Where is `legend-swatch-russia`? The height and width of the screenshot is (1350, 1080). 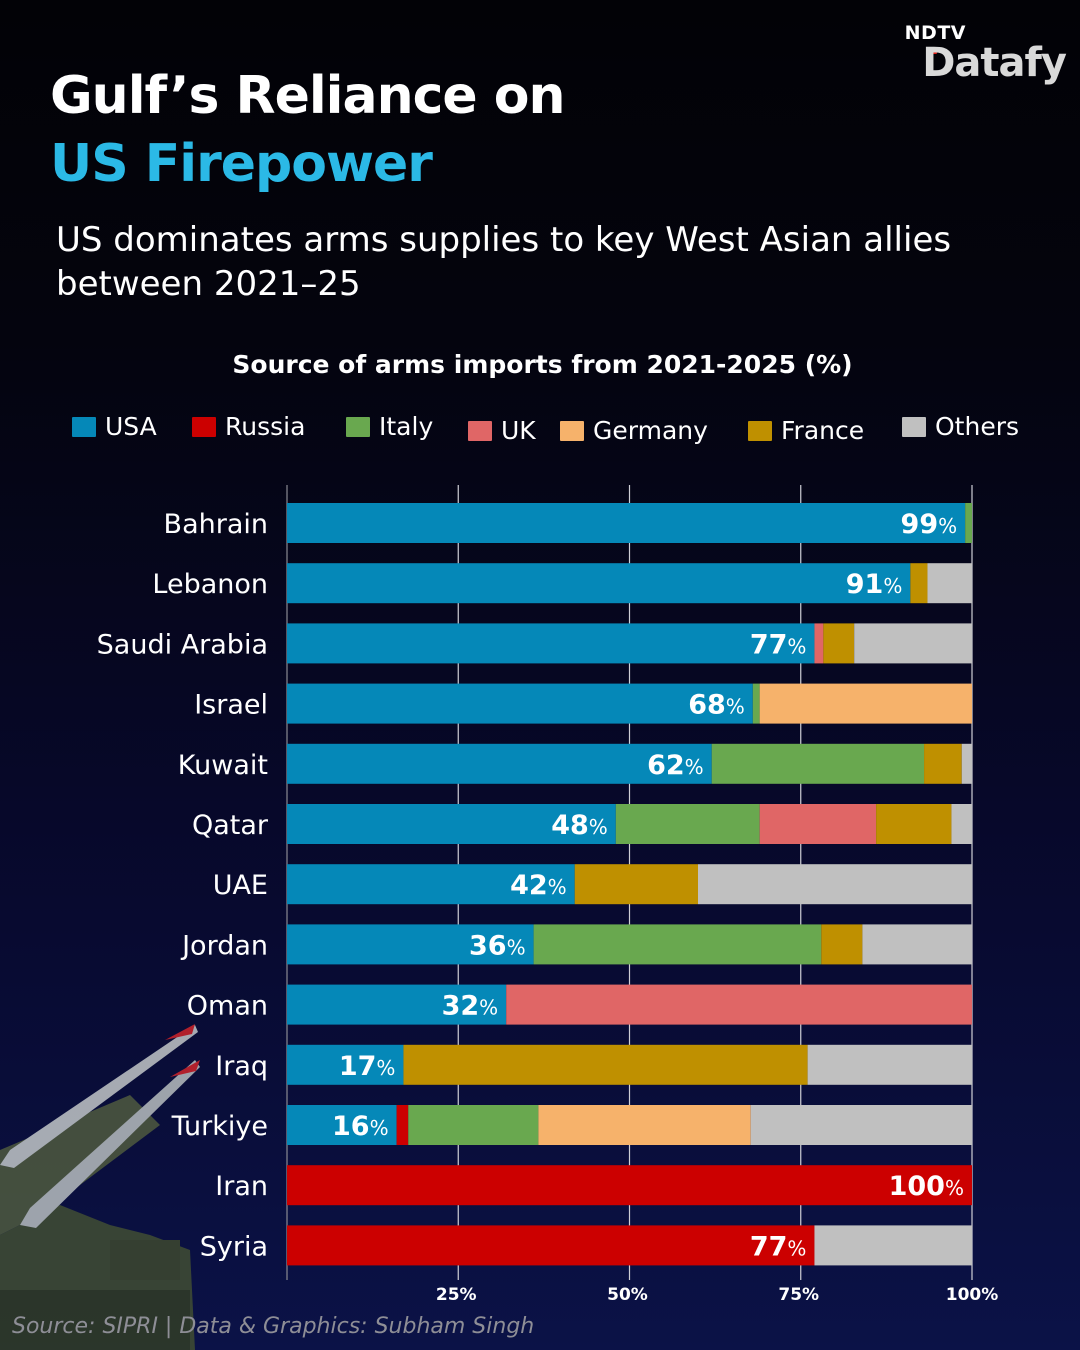
legend-swatch-russia is located at coordinates (204, 426).